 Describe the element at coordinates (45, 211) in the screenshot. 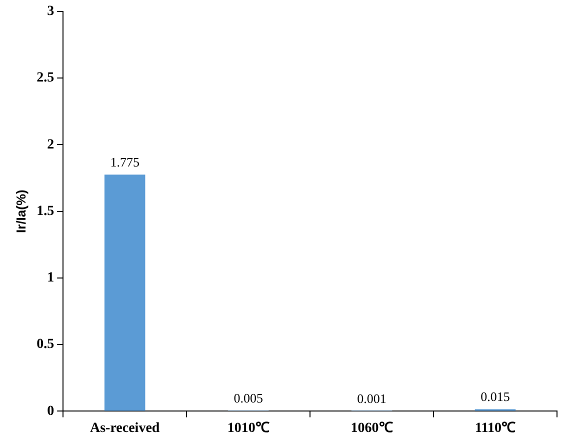

I see `y-tick-label: 1.5` at that location.